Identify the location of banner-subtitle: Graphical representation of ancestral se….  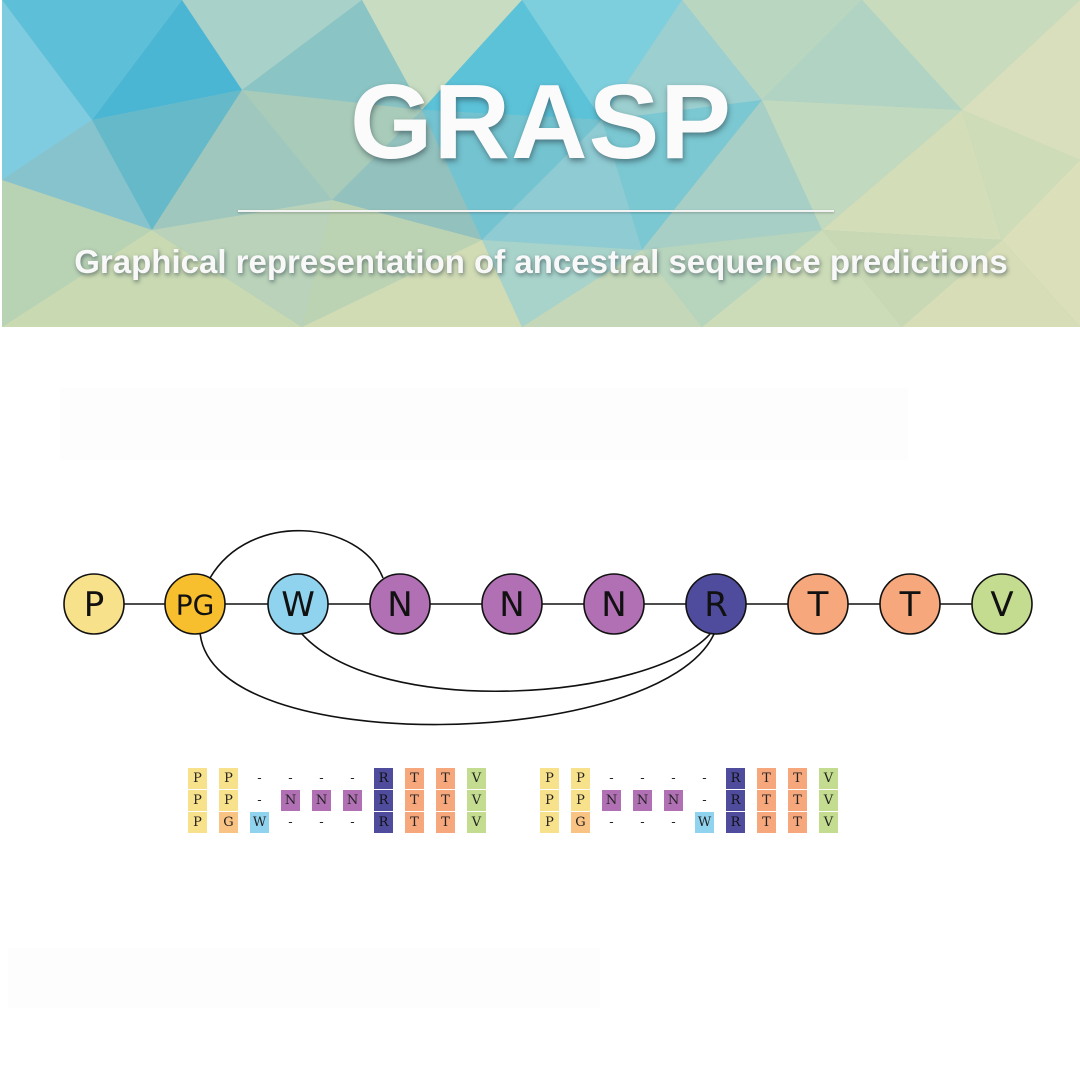
(541, 261).